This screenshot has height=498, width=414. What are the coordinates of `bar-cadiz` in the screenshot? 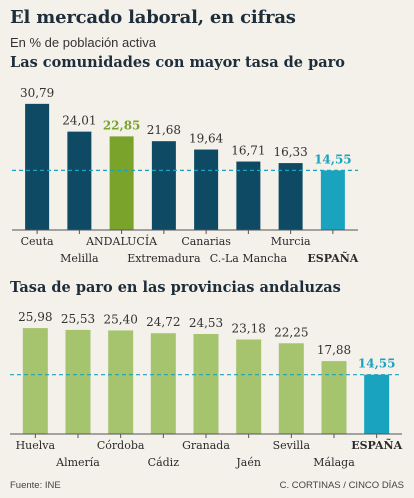 It's located at (163, 383).